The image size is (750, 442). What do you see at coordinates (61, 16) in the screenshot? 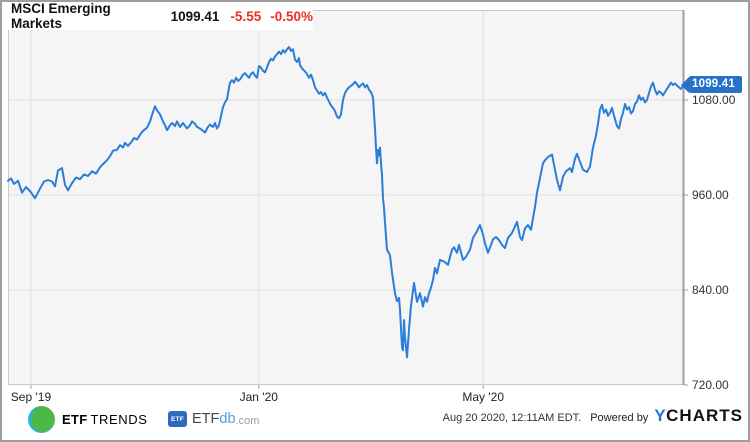
I see `security-name: MSCI Emerging Markets` at bounding box center [61, 16].